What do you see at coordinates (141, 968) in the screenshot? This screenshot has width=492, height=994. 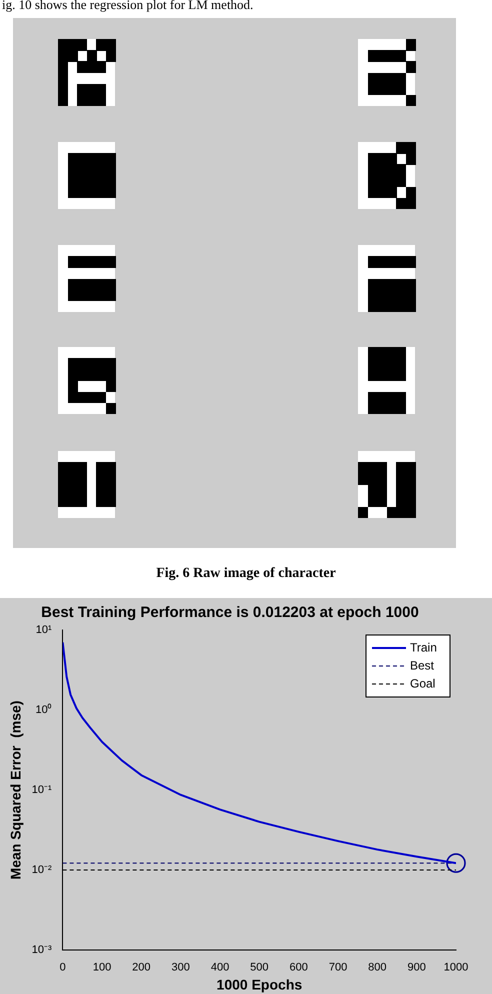 I see `x-tick-label: 200` at bounding box center [141, 968].